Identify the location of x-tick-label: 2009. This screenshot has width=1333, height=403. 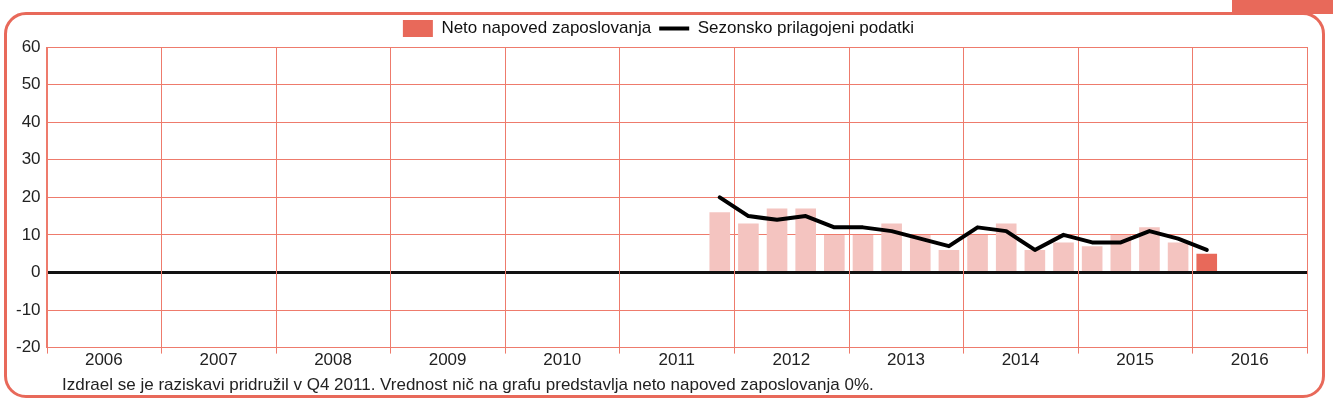
(447, 360).